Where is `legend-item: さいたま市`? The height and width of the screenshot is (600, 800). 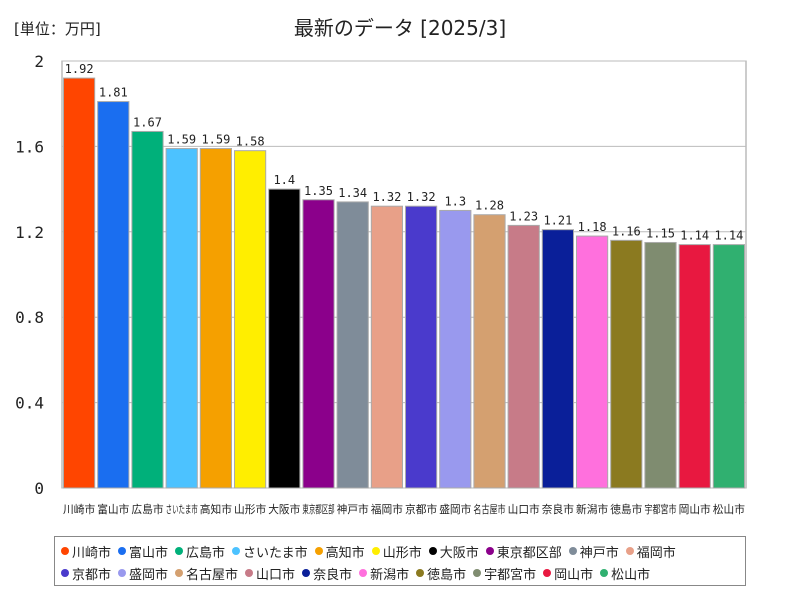 legend-item: さいたま市 is located at coordinates (270, 551).